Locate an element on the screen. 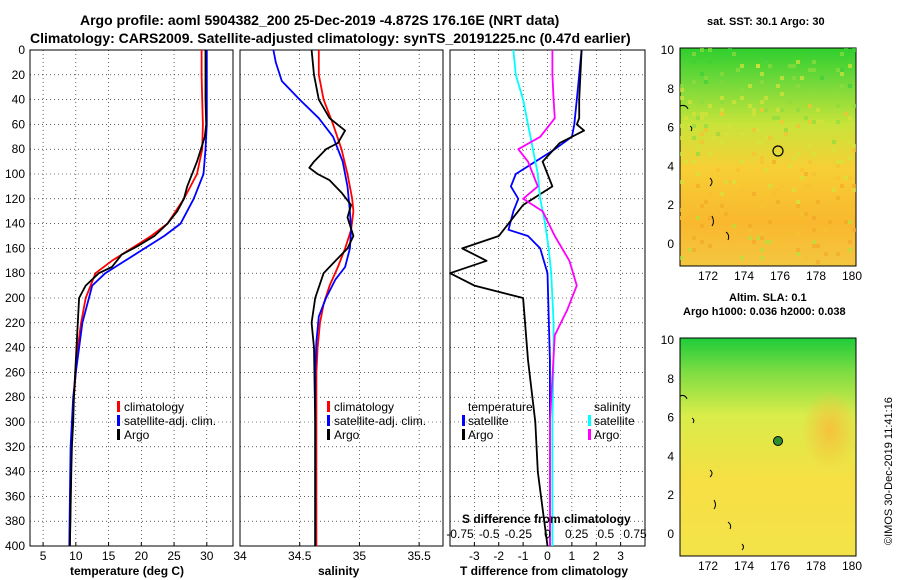 Image resolution: width=900 pixels, height=580 pixels. legend-label-satellite: satellite-adj. clim. is located at coordinates (380, 421).